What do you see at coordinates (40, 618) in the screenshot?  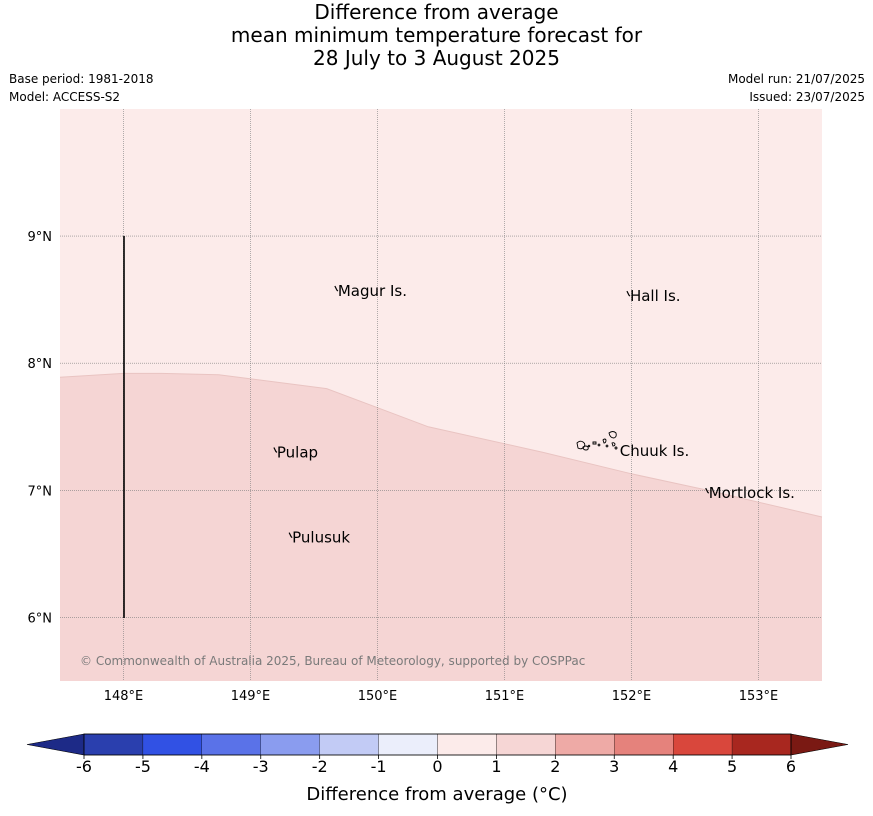 I see `latitude-label: 6°N` at bounding box center [40, 618].